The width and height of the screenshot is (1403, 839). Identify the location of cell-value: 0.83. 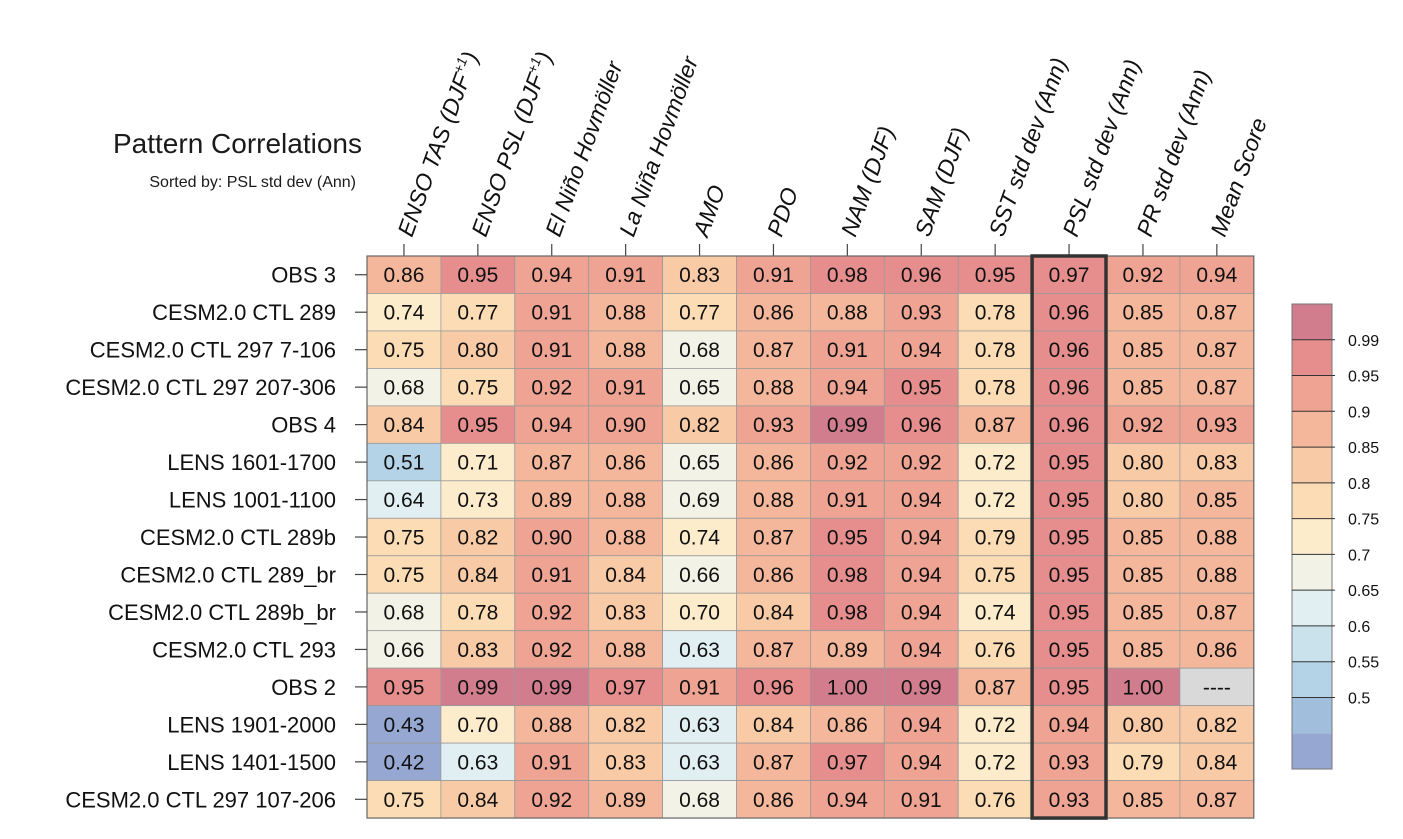
(1216, 463).